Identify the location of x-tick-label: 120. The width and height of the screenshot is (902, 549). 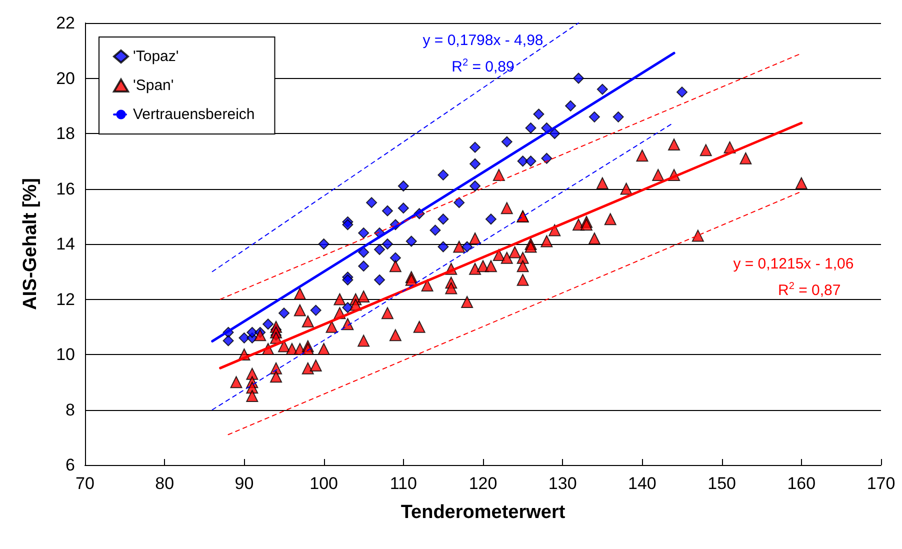
(483, 483).